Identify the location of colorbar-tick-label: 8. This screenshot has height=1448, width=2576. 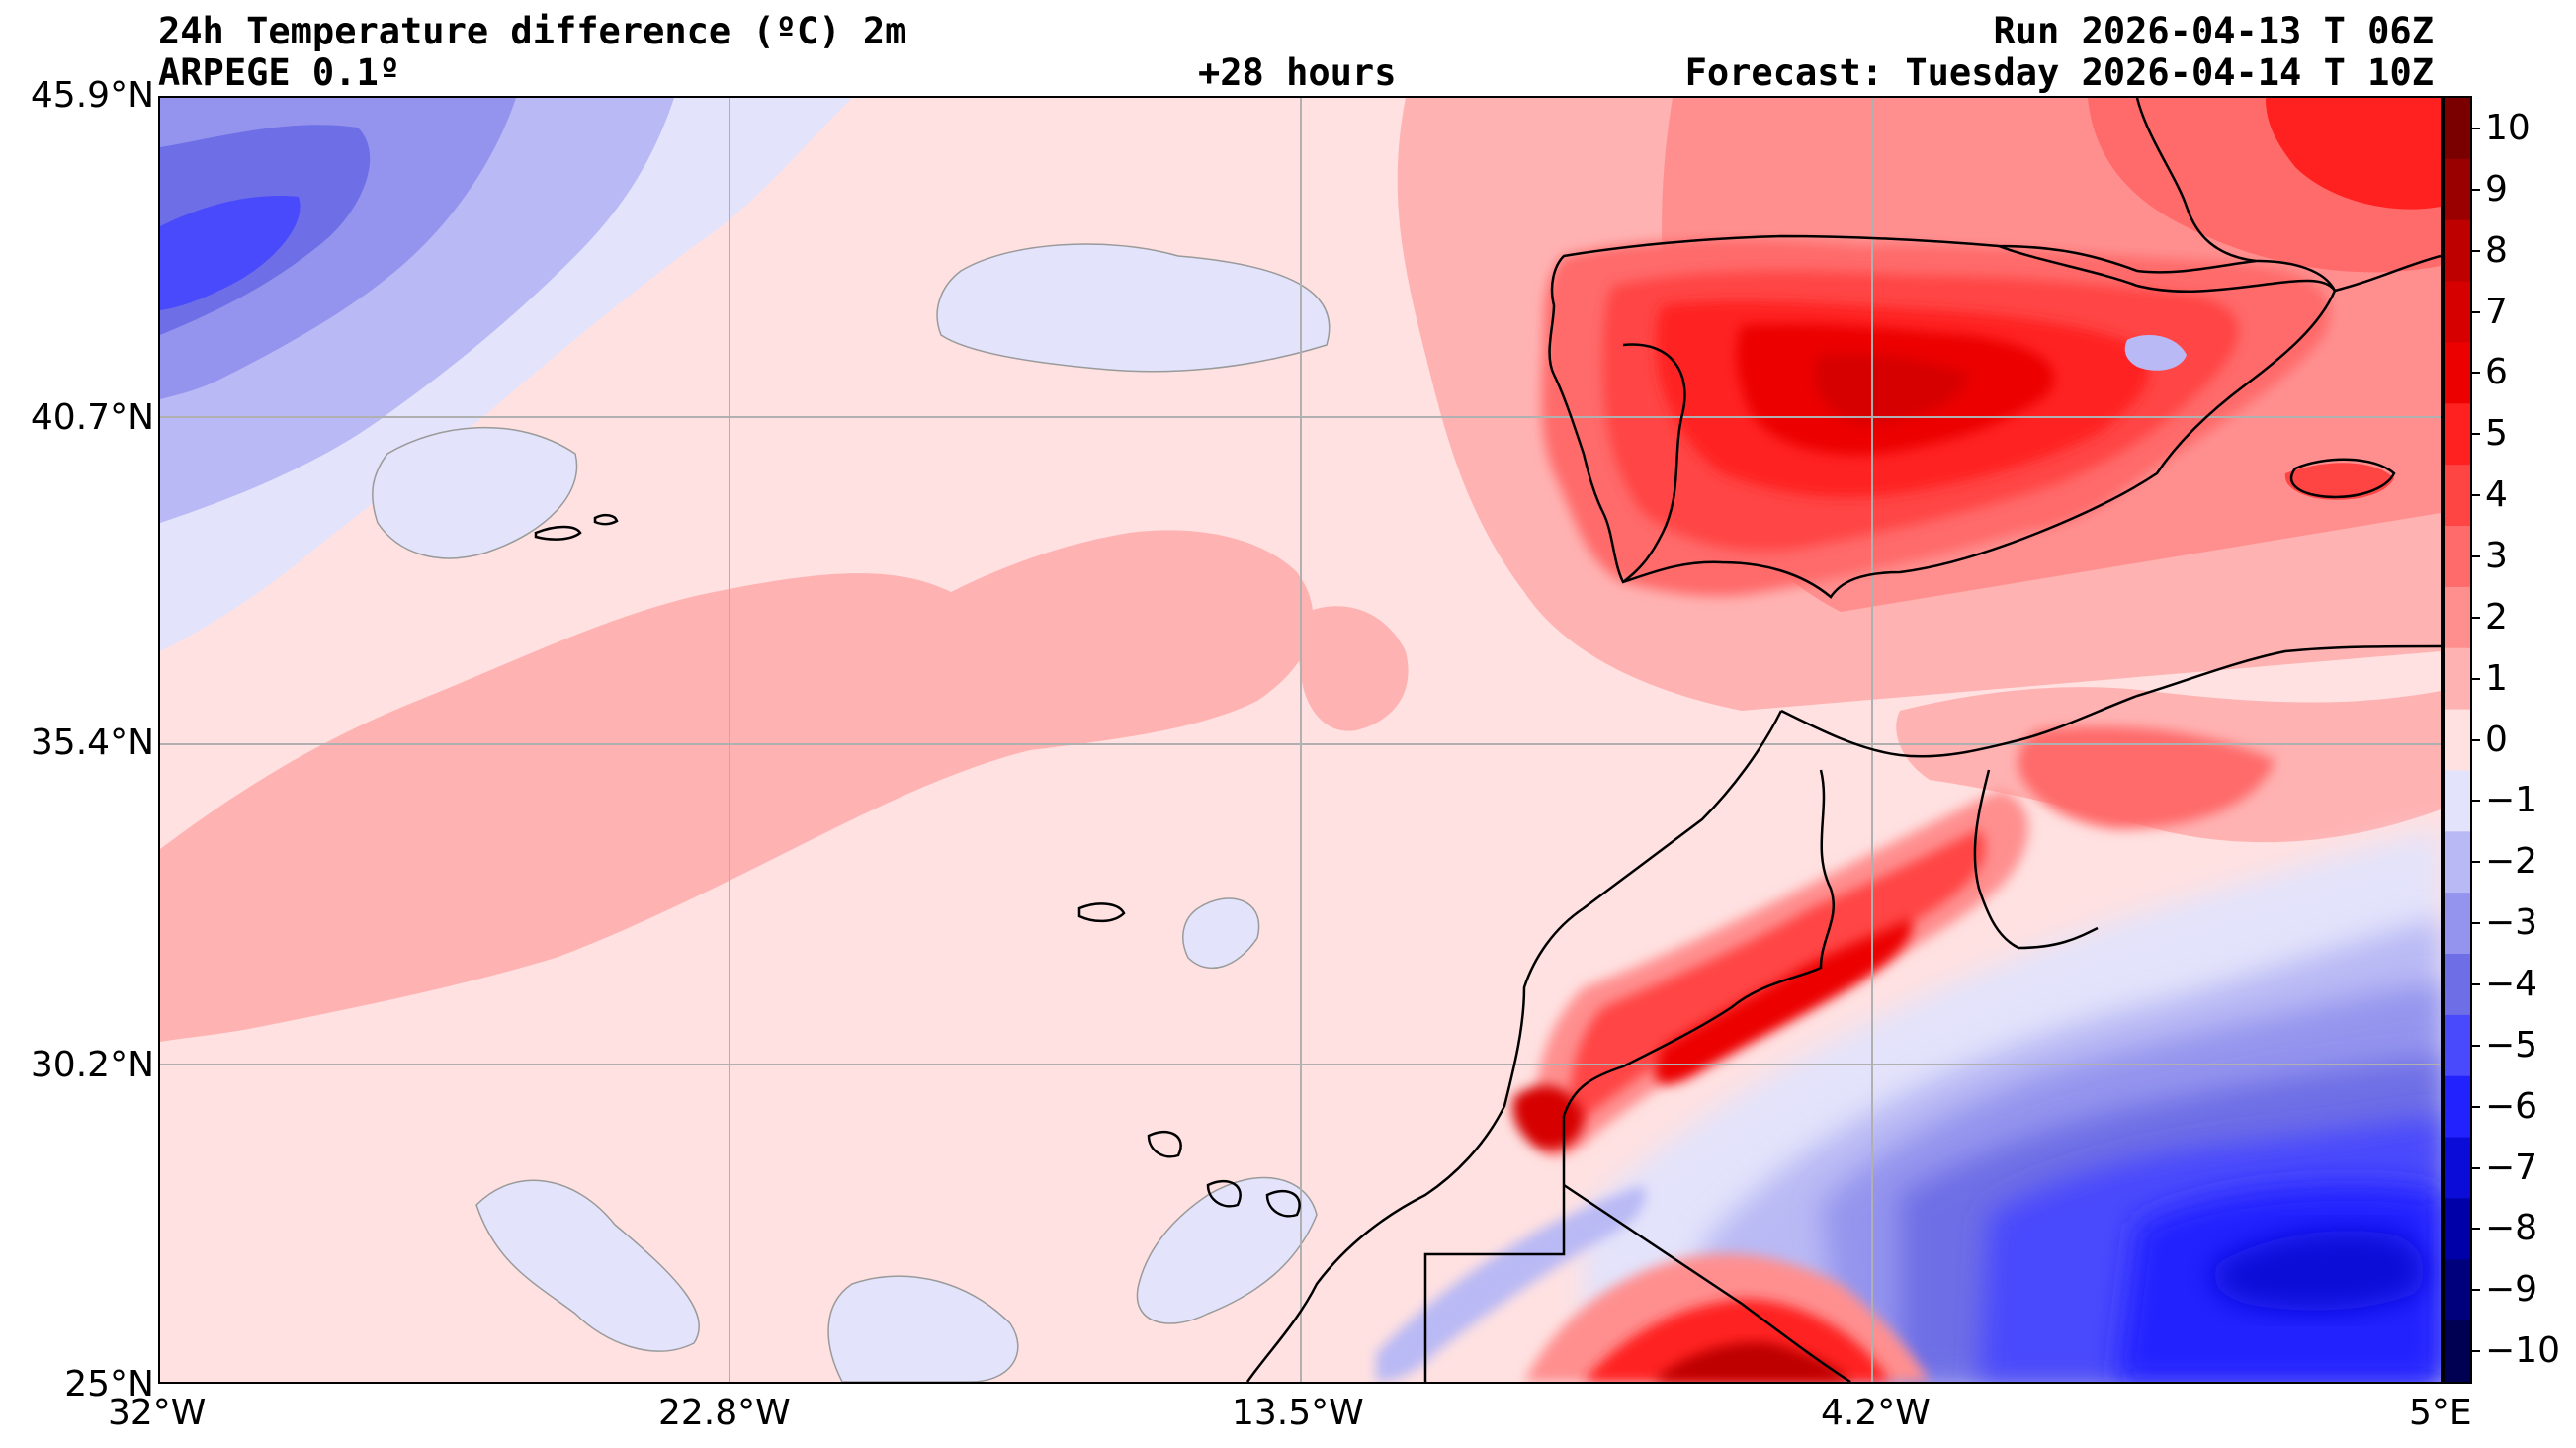
(2496, 250).